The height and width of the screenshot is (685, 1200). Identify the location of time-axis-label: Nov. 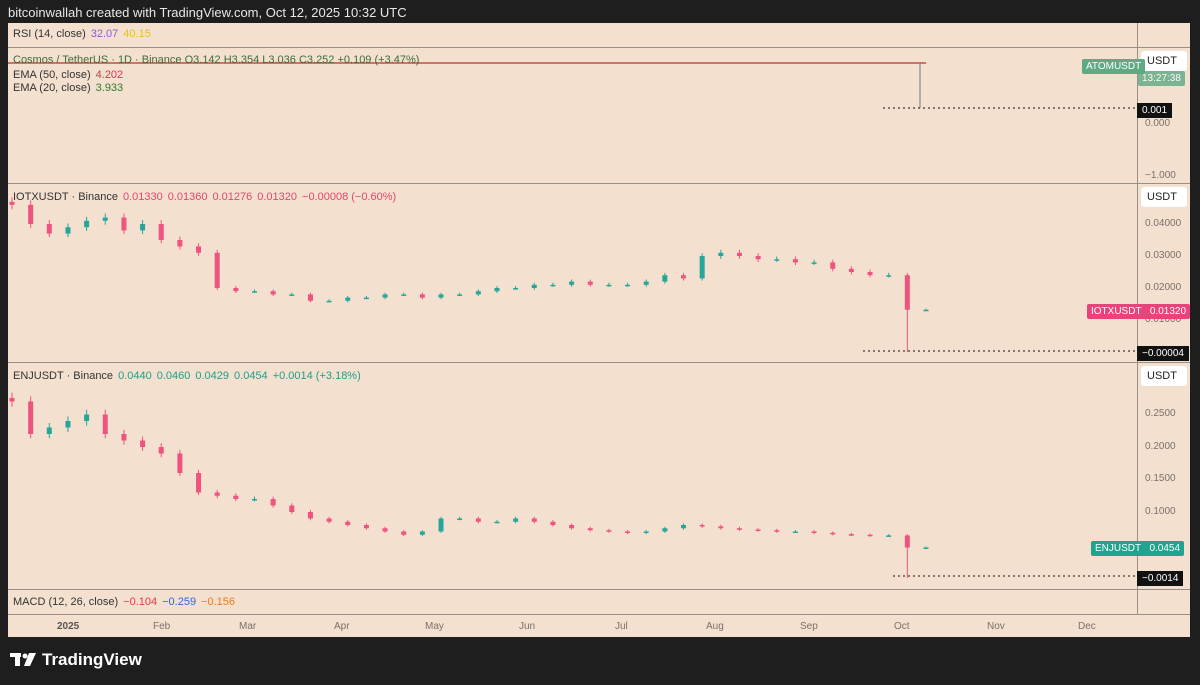
(996, 626).